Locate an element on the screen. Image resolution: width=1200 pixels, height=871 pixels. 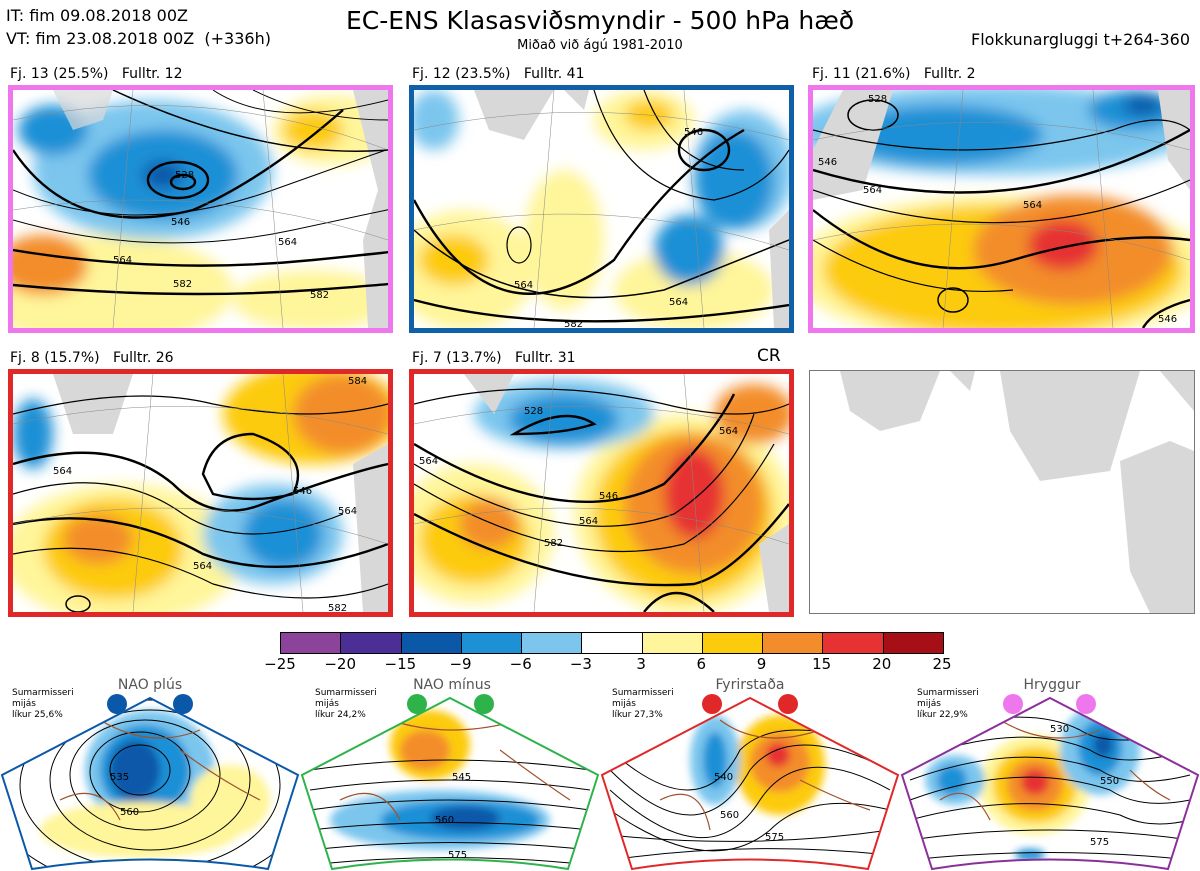
colorbar-tick: 6 is located at coordinates (701, 664).